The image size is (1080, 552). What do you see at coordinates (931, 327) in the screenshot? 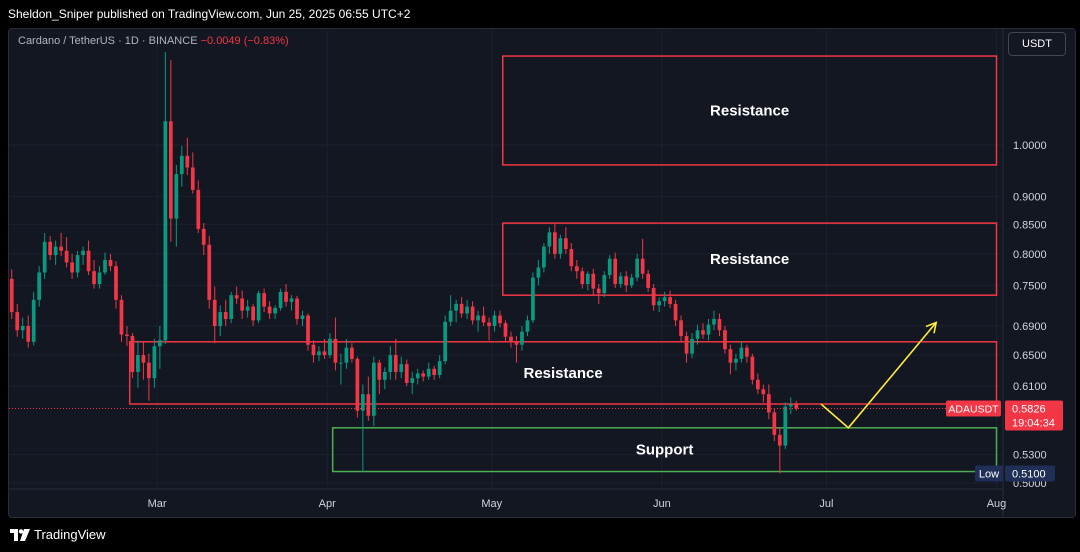
I see `projection-arrow-head` at bounding box center [931, 327].